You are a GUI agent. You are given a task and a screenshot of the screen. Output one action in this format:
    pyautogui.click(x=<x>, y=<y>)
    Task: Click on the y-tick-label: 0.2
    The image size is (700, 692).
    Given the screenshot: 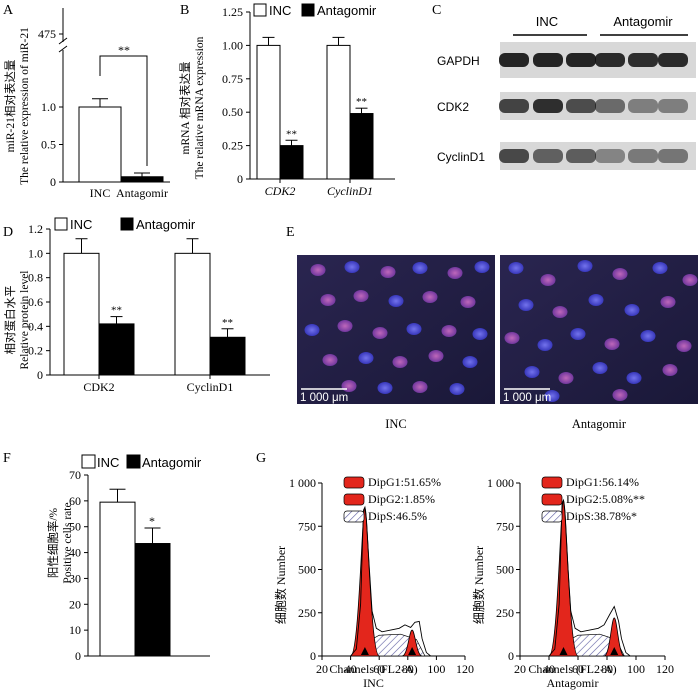 What is the action you would take?
    pyautogui.click(x=35, y=351)
    